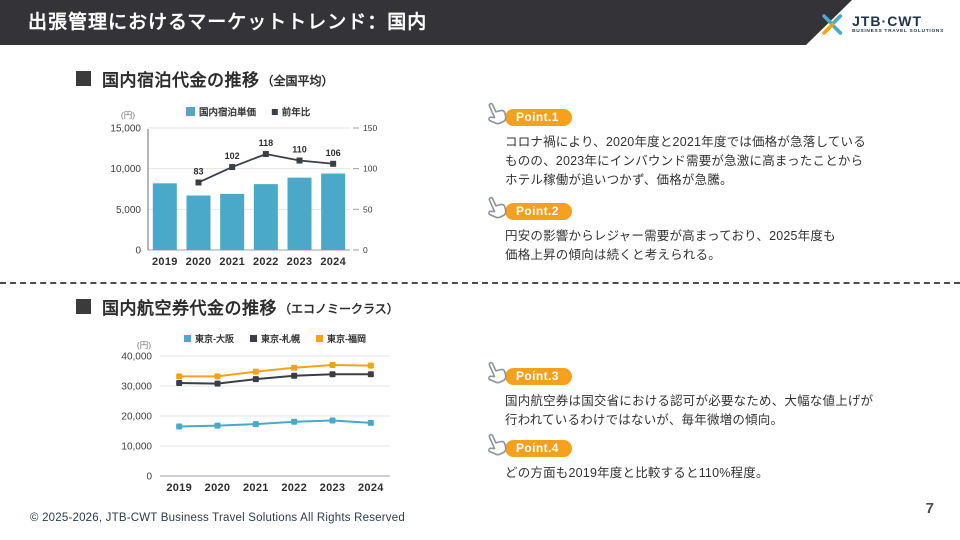 Image resolution: width=960 pixels, height=540 pixels. I want to click on section-subtitle: （エコノミークラス）, so click(339, 308).